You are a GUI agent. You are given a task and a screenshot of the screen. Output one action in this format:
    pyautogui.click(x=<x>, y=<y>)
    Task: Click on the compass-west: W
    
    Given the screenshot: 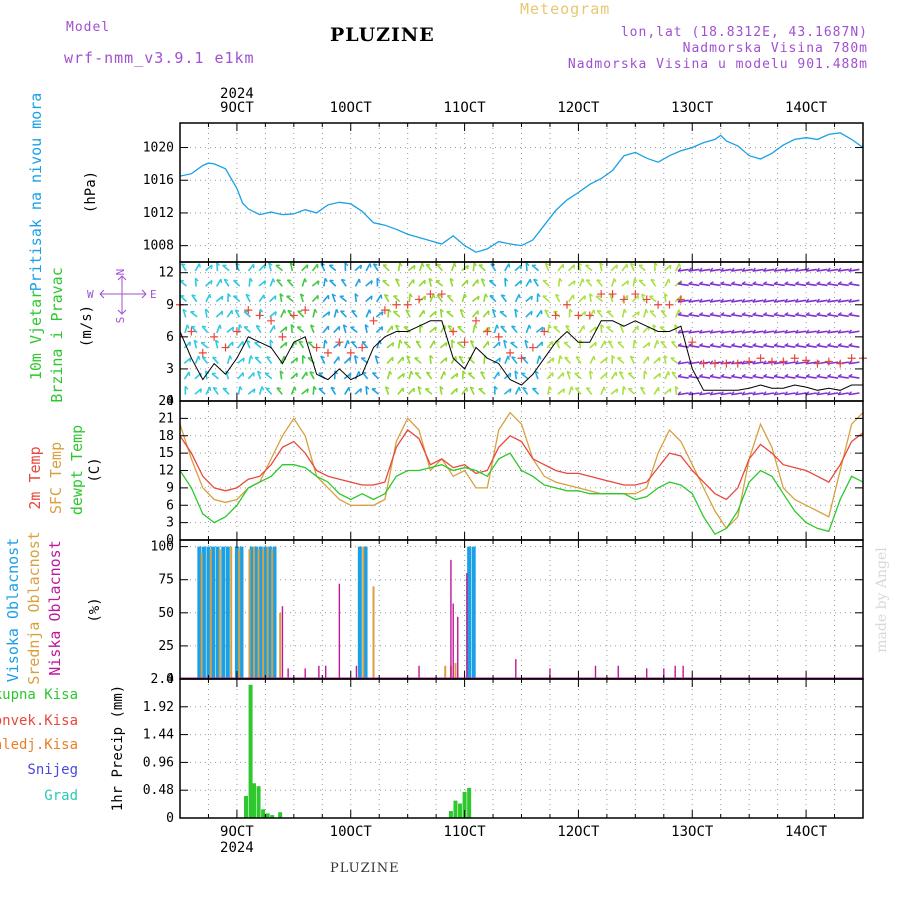 What is the action you would take?
    pyautogui.click(x=90, y=294)
    